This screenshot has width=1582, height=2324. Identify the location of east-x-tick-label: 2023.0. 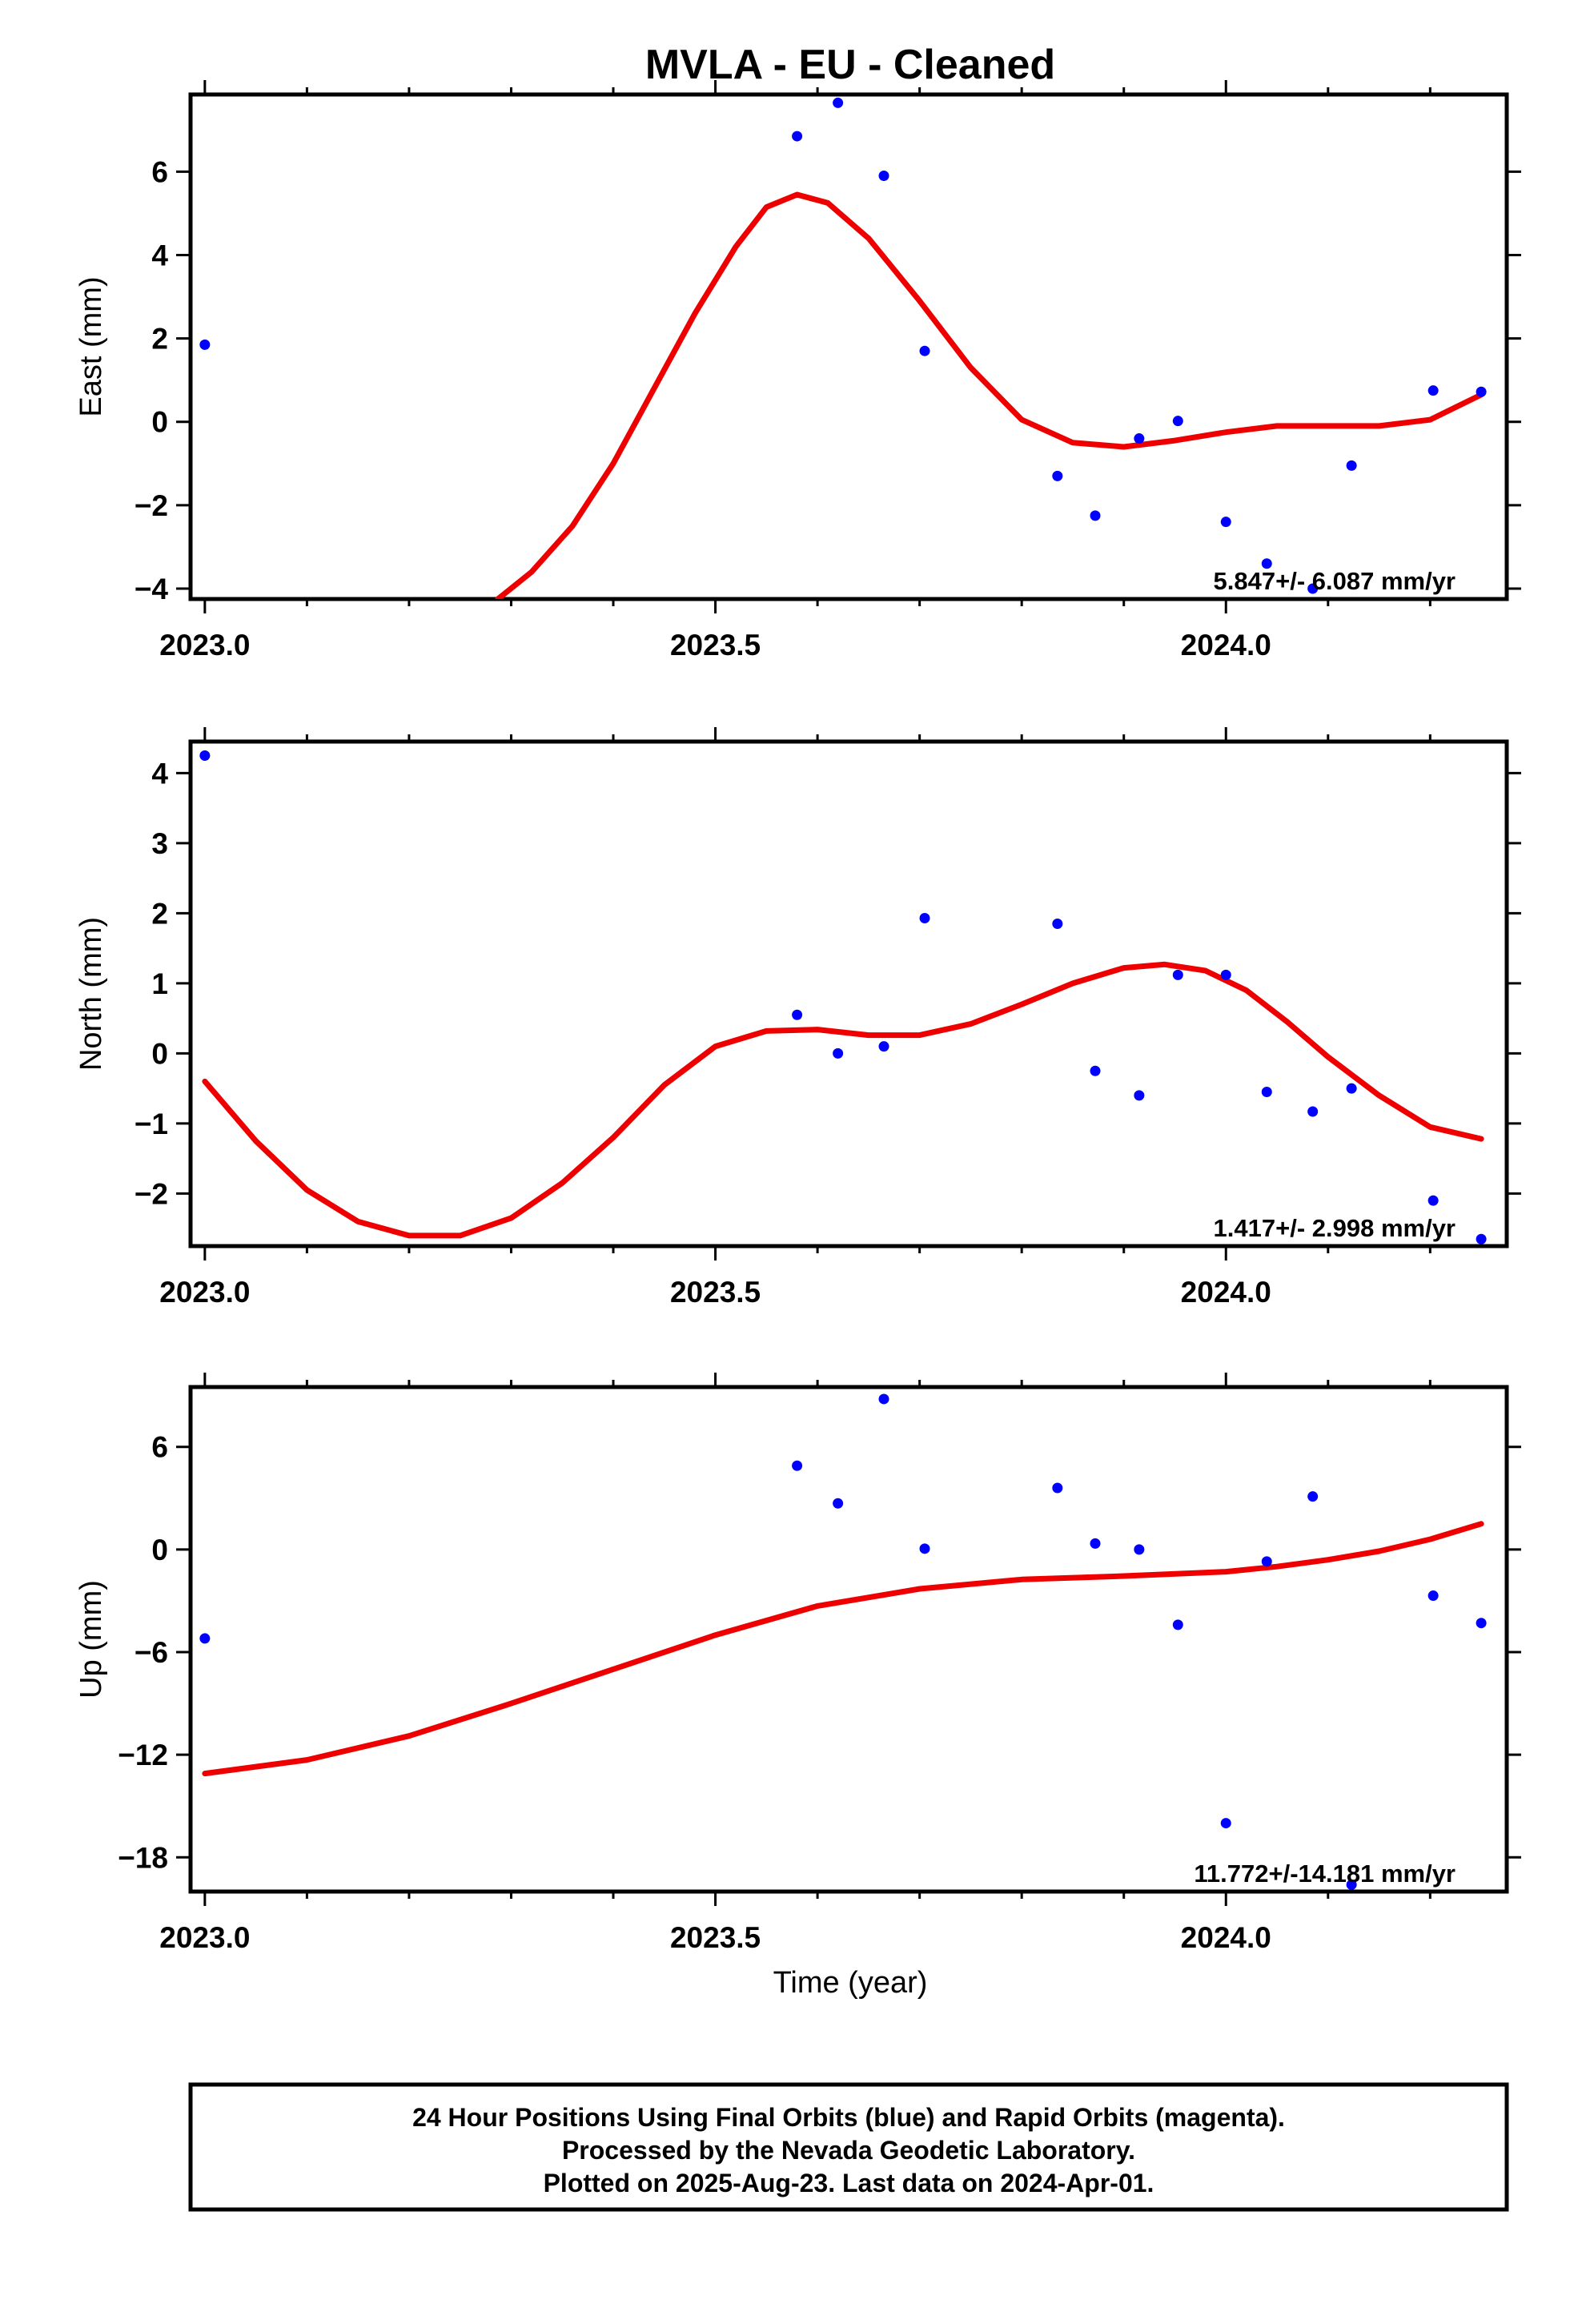
(205, 645).